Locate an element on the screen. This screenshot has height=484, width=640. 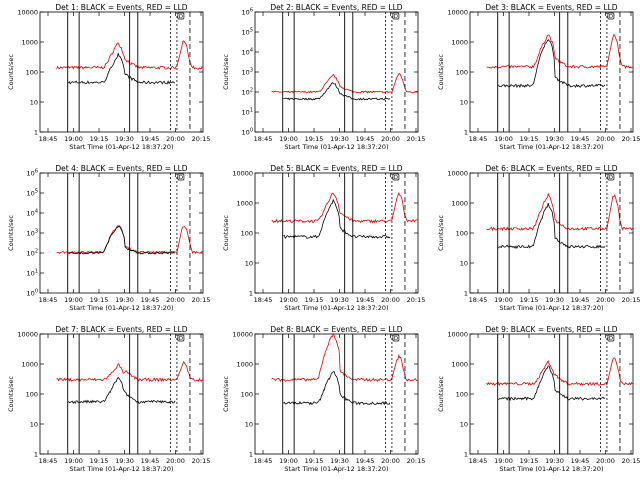
y-tick-label: 10000 is located at coordinates (242, 335).